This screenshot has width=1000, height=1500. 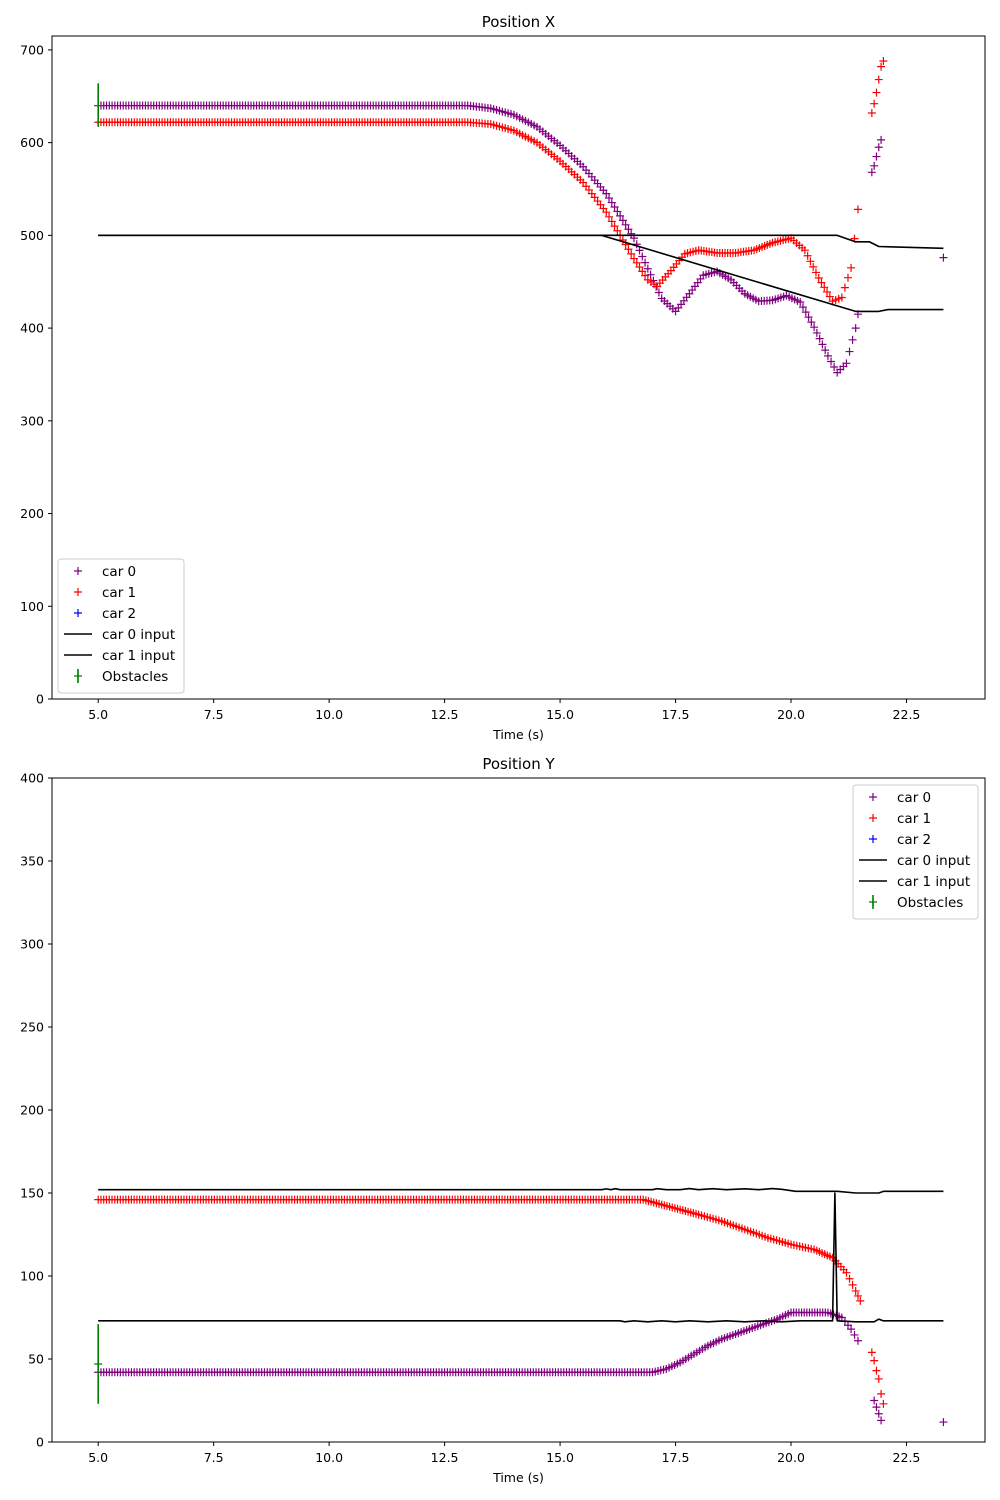 What do you see at coordinates (518, 764) in the screenshot?
I see `chart-title: Position Y` at bounding box center [518, 764].